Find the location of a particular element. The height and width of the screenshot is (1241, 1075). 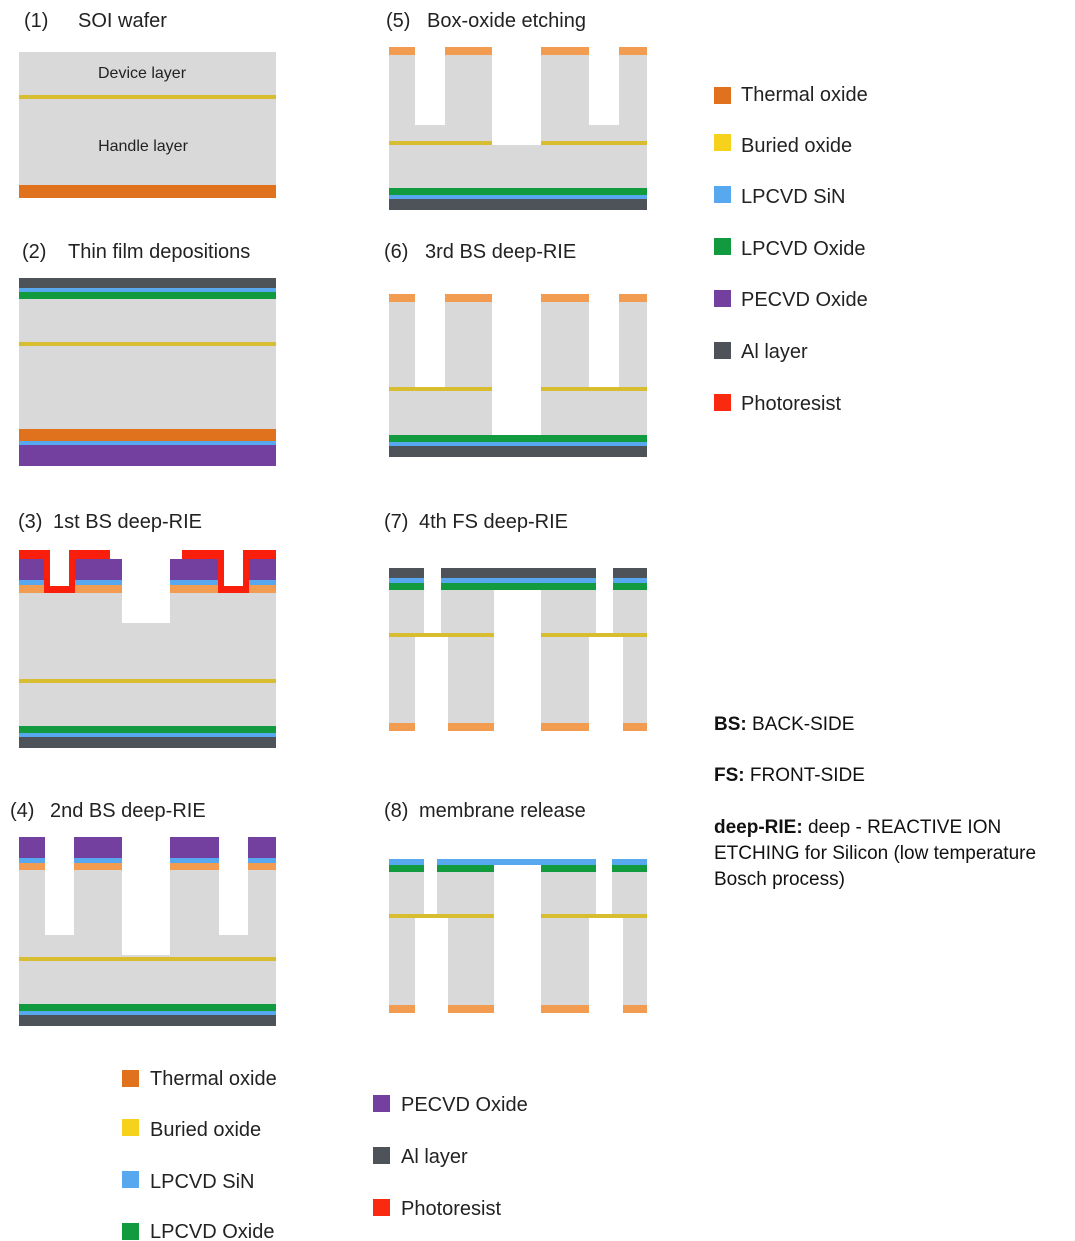

abbreviation-fs: FS: FRONT-SIDE is located at coordinates (891, 776).